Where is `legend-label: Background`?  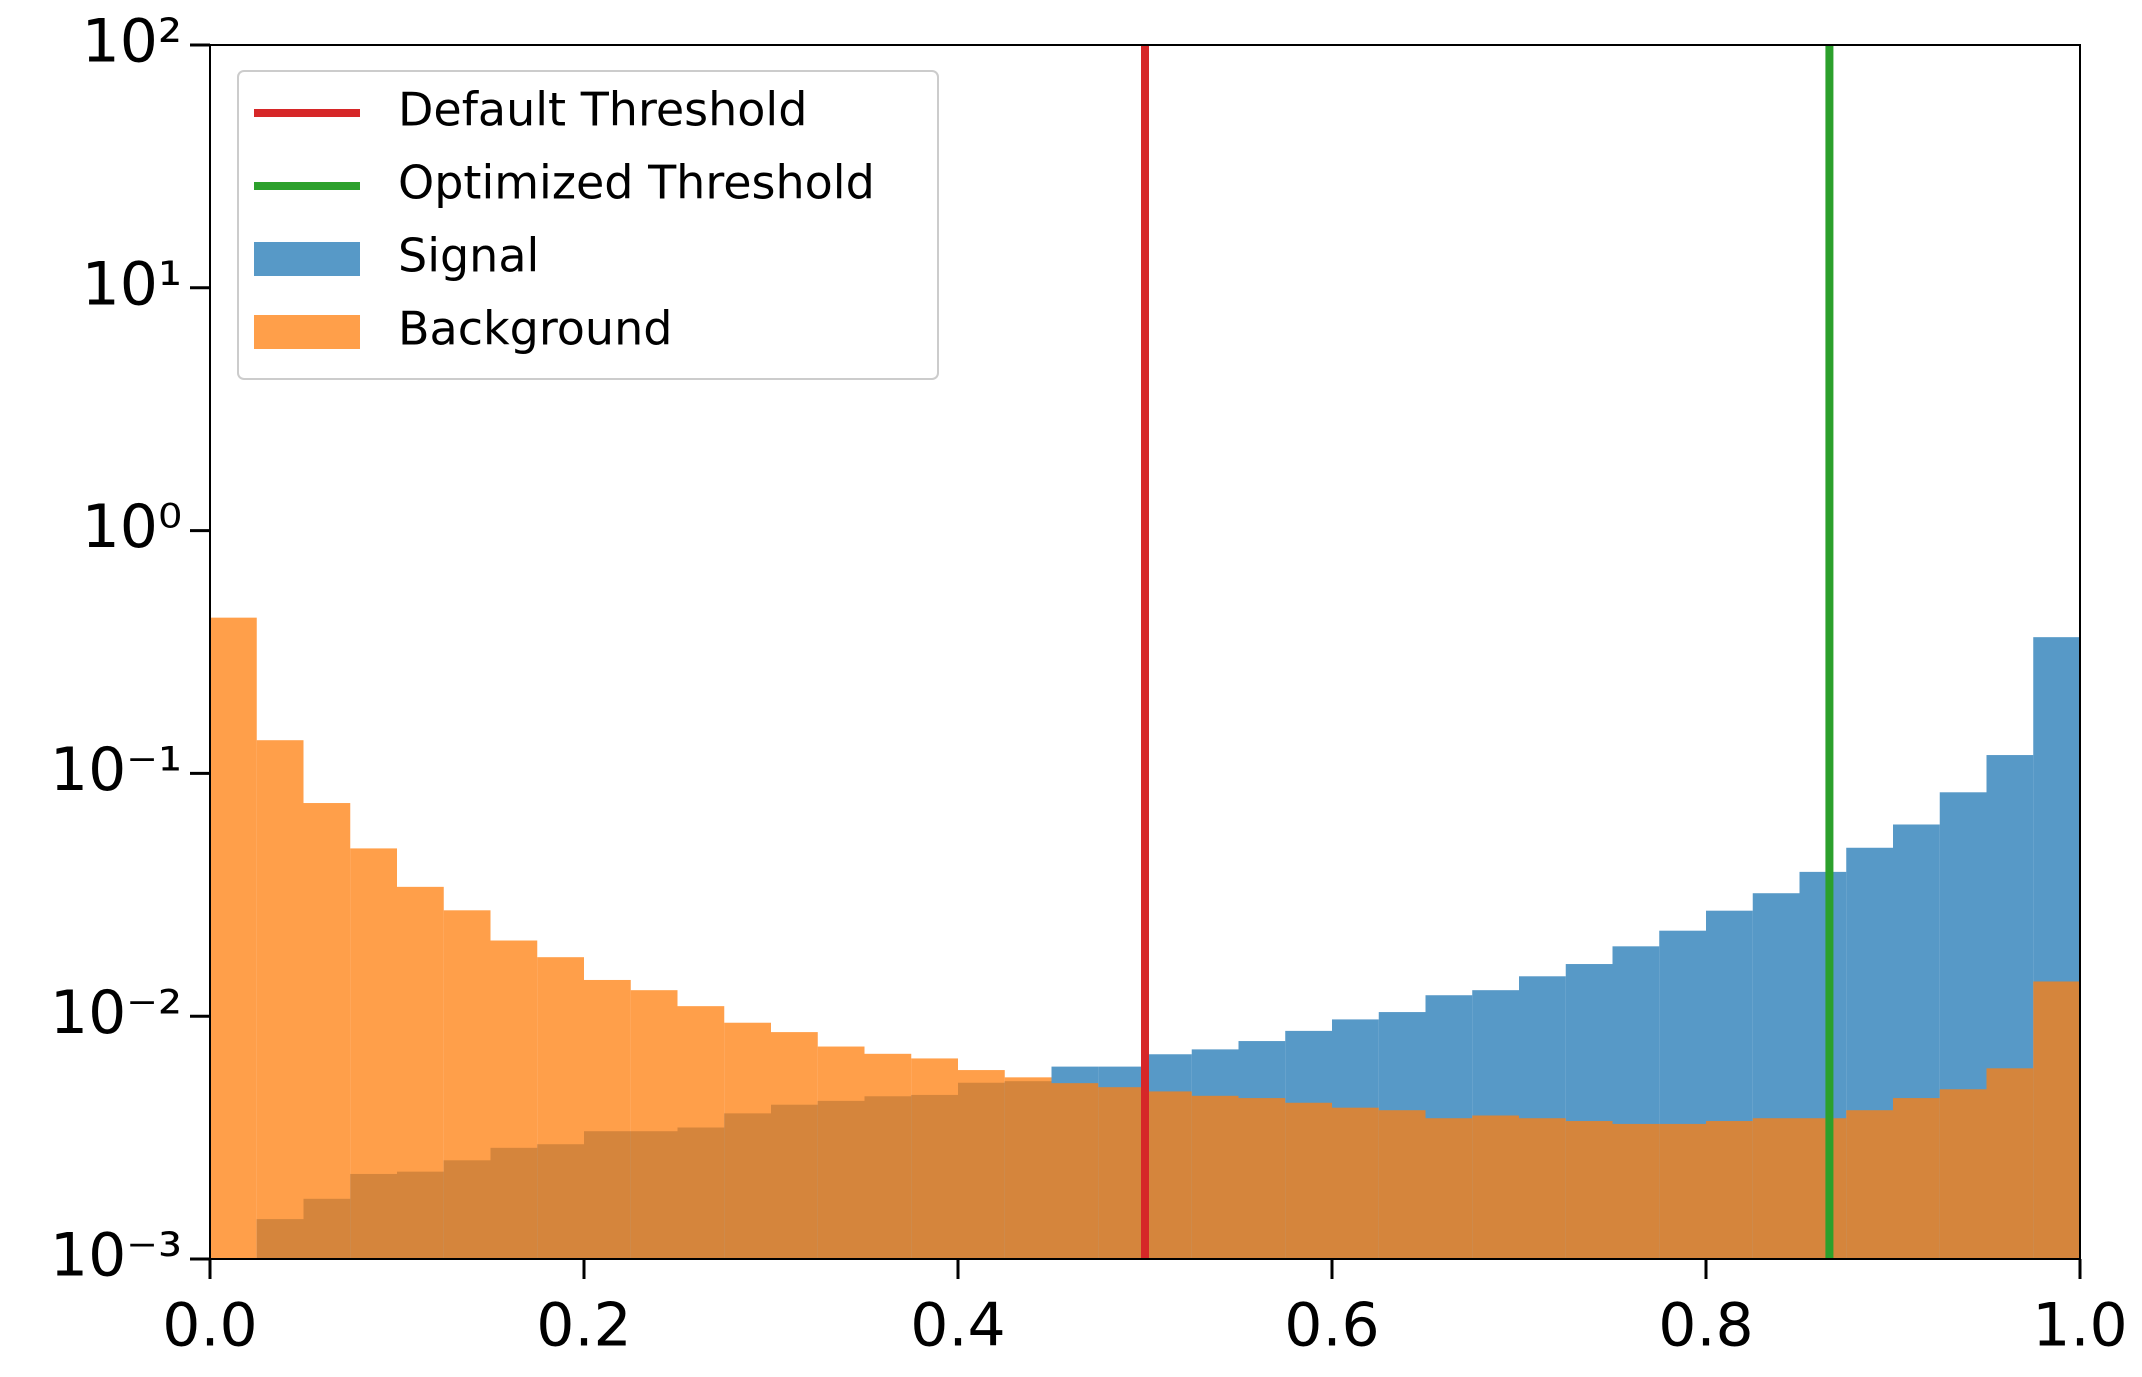
legend-label: Background is located at coordinates (535, 329).